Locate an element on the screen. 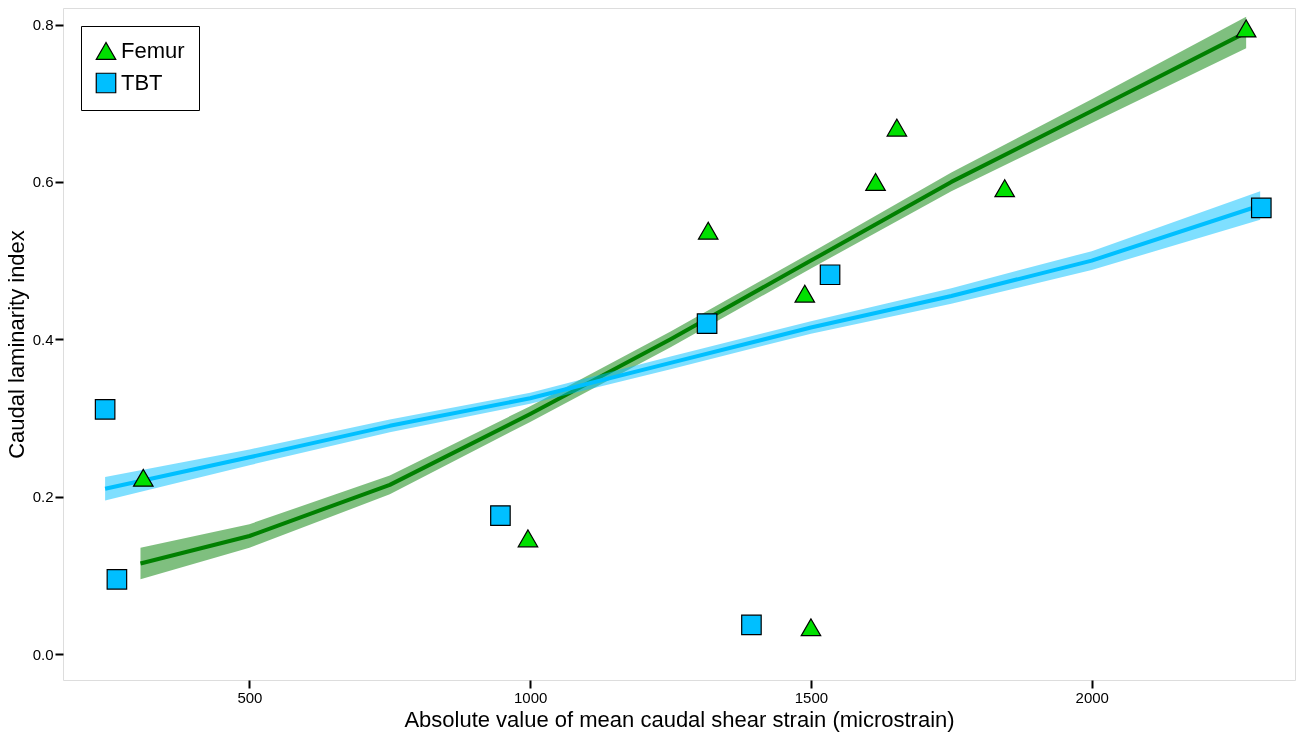  x-tick-label: 1500 is located at coordinates (811, 697).